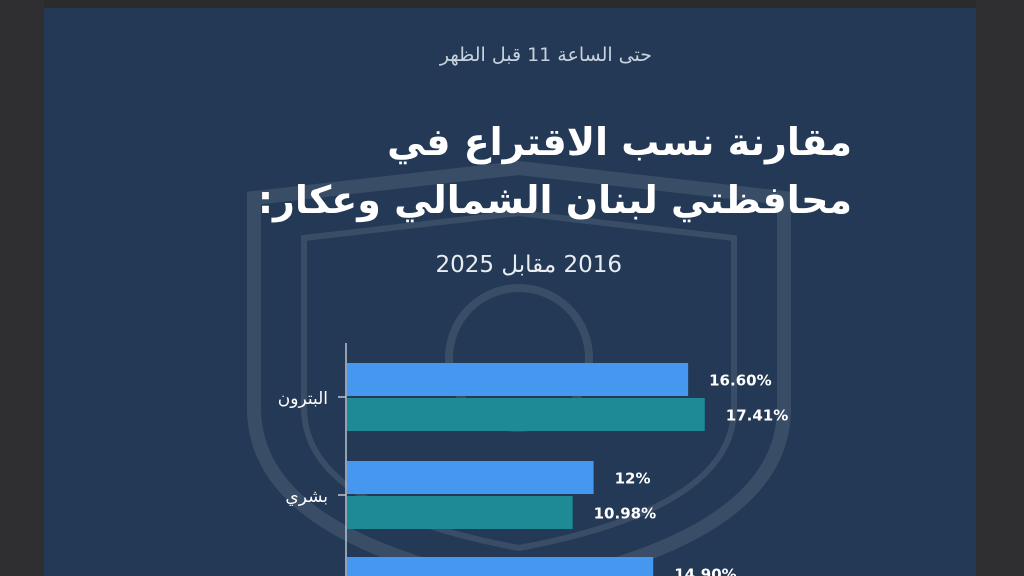 The height and width of the screenshot is (576, 1024). I want to click on data-label: 14.90%, so click(705, 571).